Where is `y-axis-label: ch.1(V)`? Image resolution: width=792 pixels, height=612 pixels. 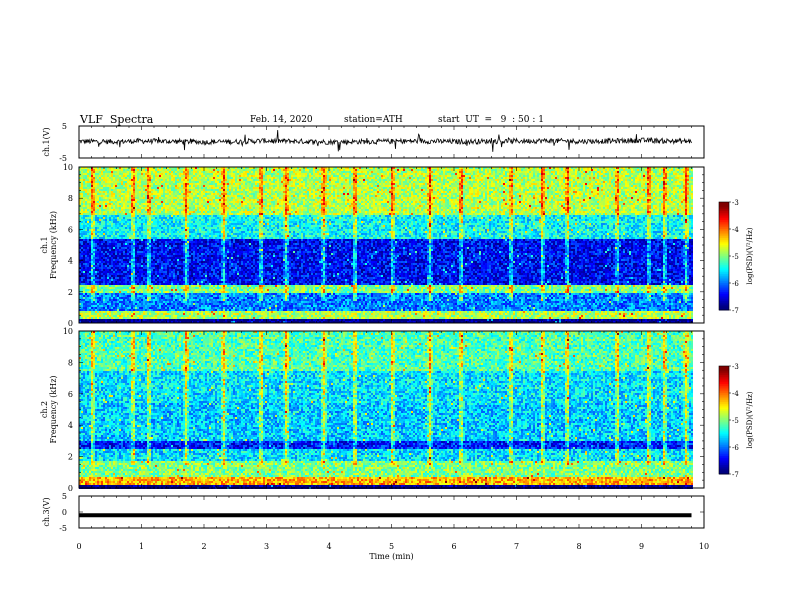 y-axis-label: ch.1(V) is located at coordinates (46, 141).